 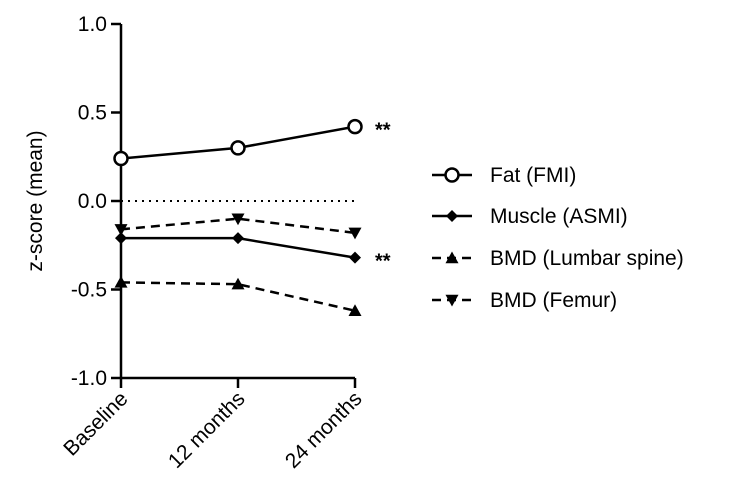 I want to click on legend-label: Fat (FMI), so click(x=533, y=175).